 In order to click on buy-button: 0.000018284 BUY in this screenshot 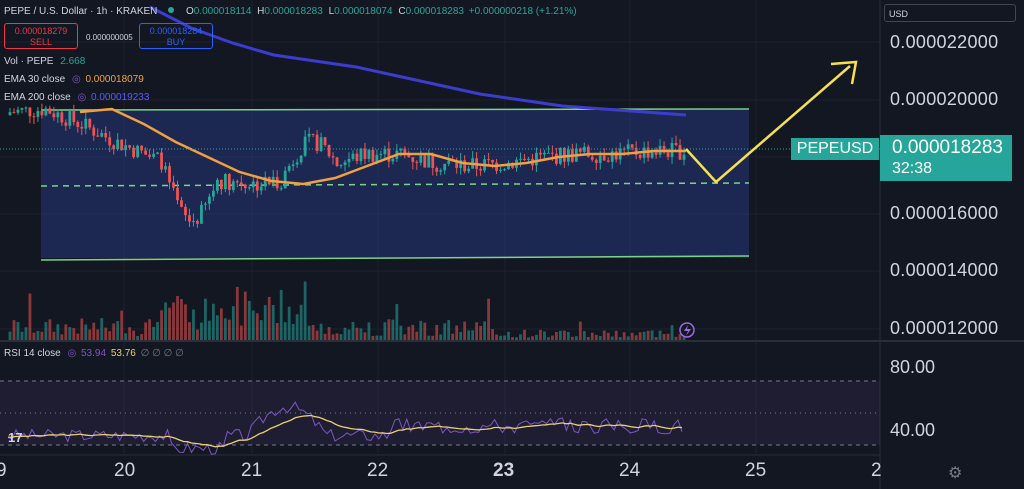, I will do `click(176, 36)`.